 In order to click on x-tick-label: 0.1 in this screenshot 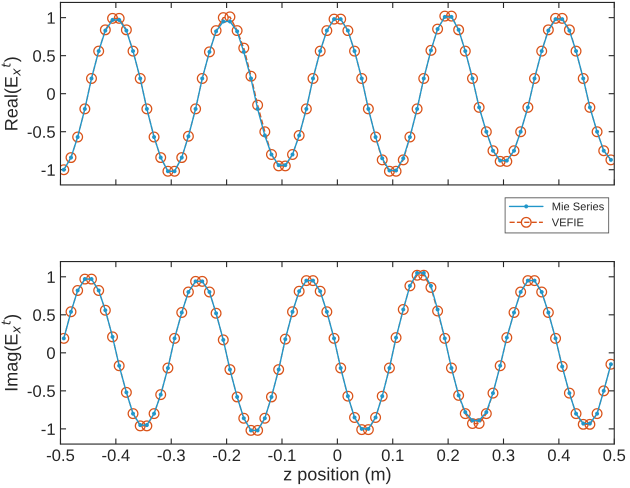, I will do `click(393, 455)`.